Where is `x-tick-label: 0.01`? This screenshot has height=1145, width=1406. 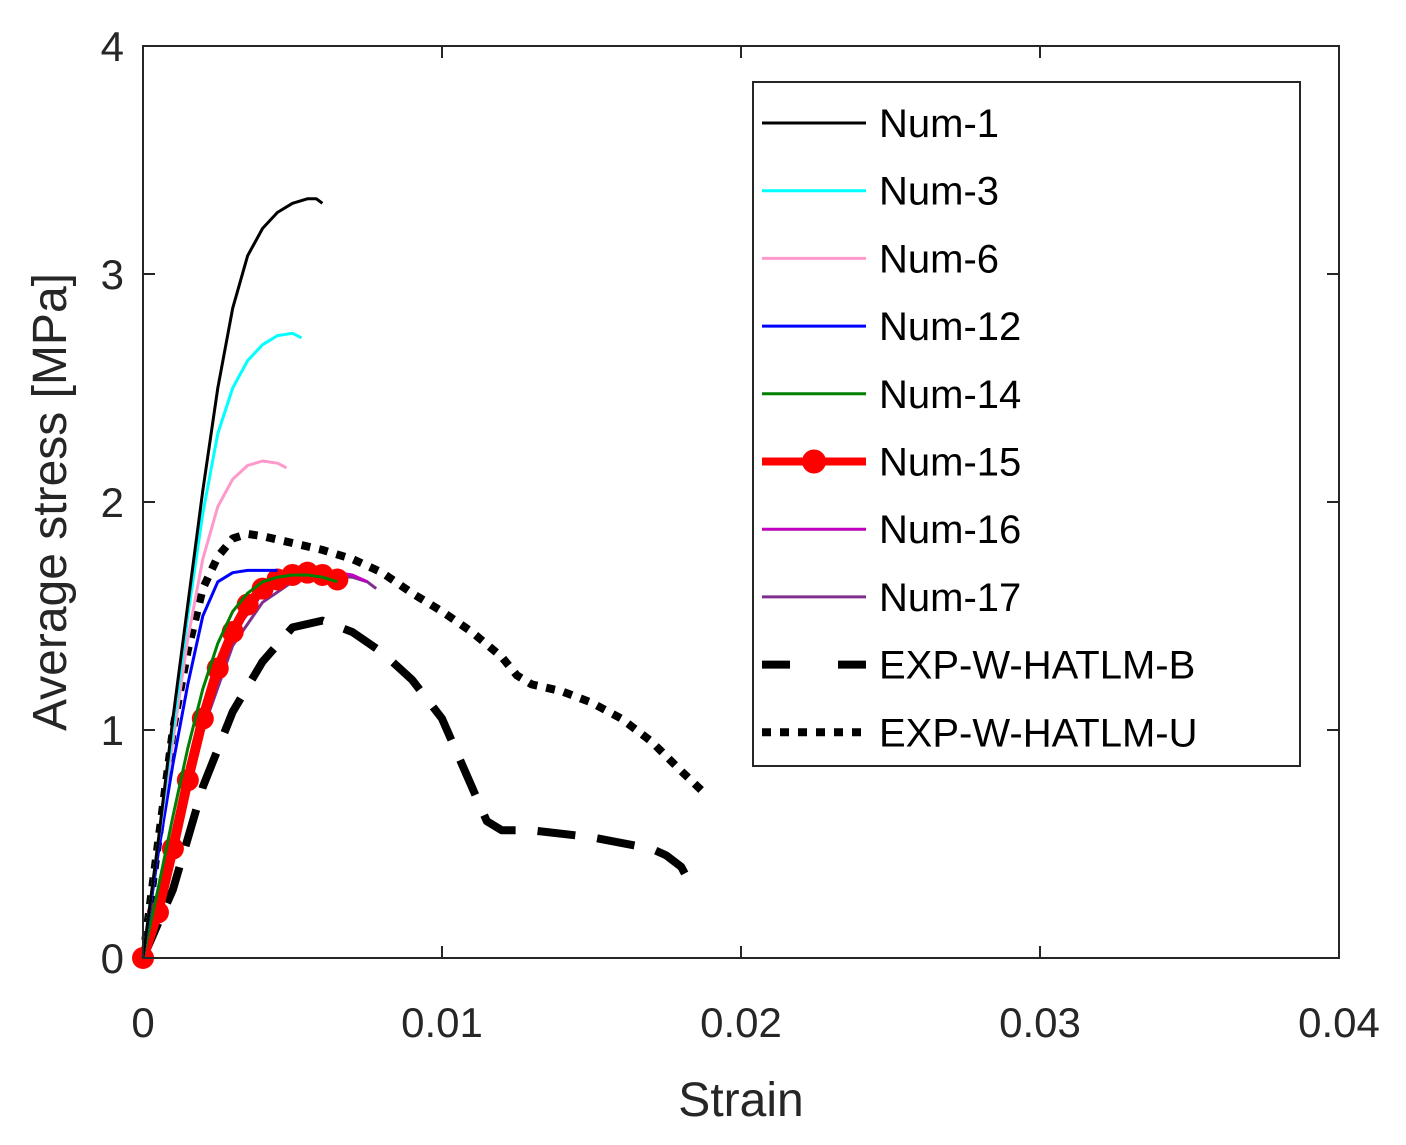
x-tick-label: 0.01 is located at coordinates (442, 1022).